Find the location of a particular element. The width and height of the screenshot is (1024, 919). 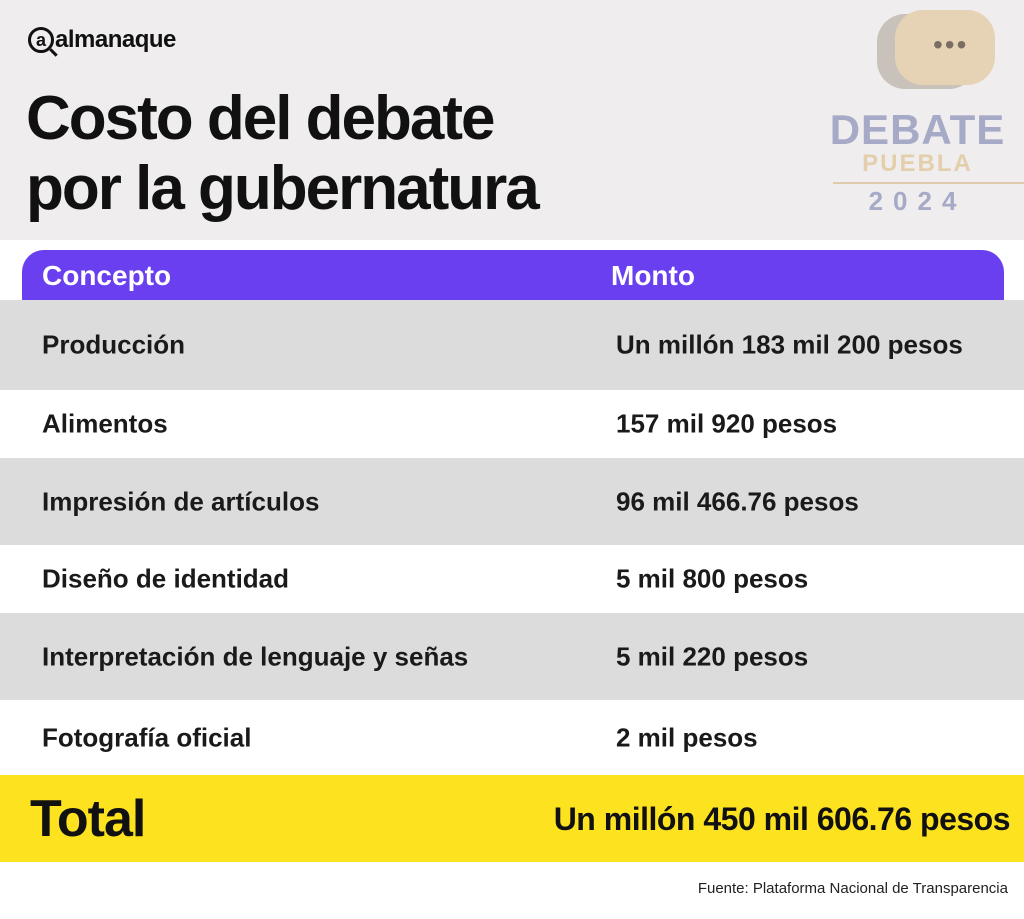

logo-year: 2024 is located at coordinates (917, 201).